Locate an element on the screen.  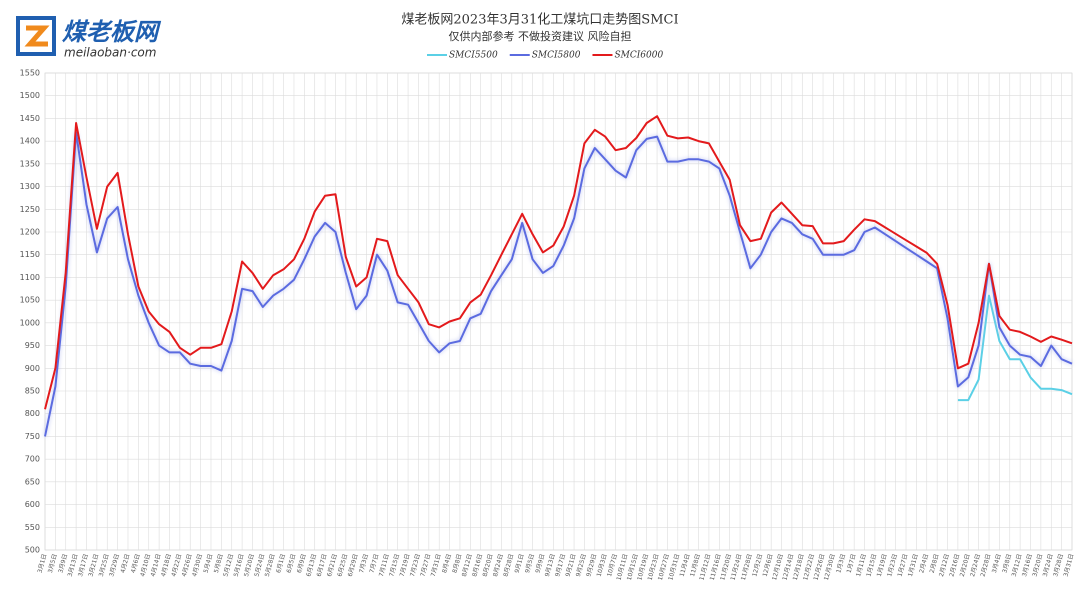
chart-title: 煤老板网2023年3月31化工煤坑口走势图SMCI is located at coordinates (539, 20).